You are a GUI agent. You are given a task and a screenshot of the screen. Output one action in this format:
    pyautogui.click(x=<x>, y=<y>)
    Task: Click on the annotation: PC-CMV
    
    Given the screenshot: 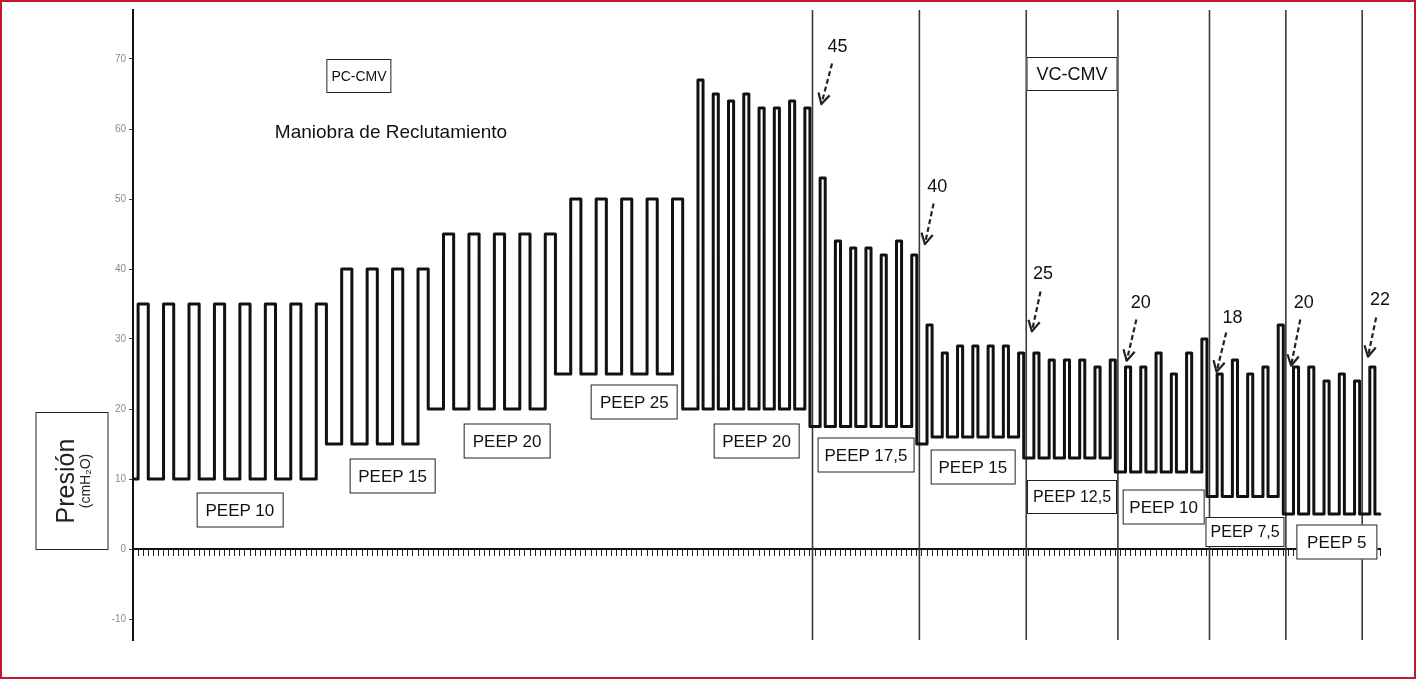 What is the action you would take?
    pyautogui.click(x=359, y=76)
    